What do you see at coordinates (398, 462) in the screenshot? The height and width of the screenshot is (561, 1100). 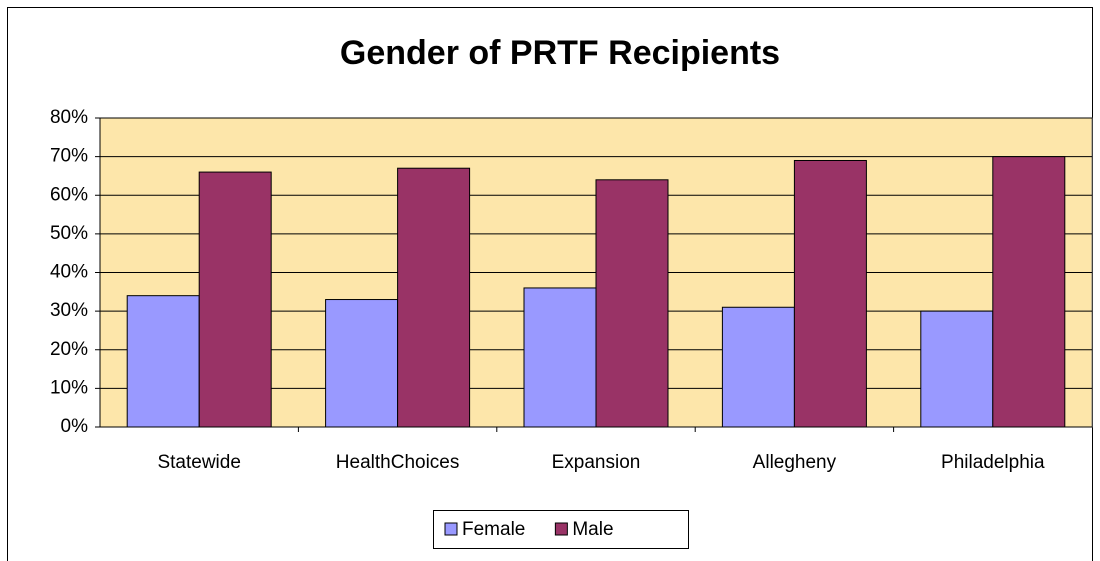 I see `x-tick-label: HealthChoices` at bounding box center [398, 462].